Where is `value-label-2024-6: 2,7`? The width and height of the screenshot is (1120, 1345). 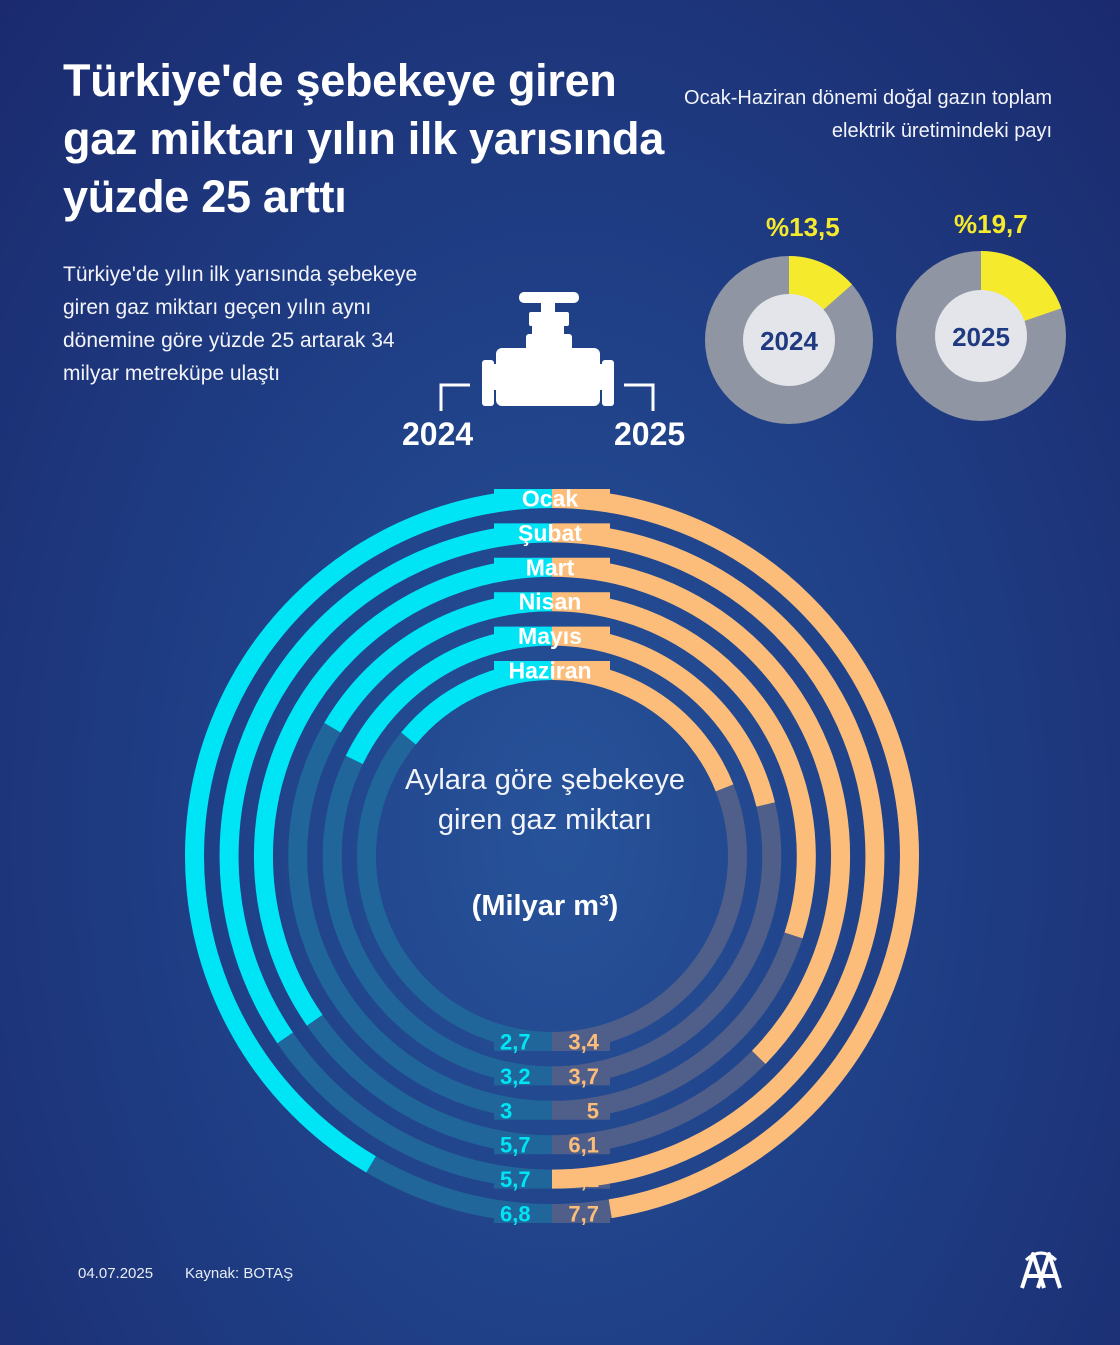
value-label-2024-6: 2,7 is located at coordinates (515, 1042).